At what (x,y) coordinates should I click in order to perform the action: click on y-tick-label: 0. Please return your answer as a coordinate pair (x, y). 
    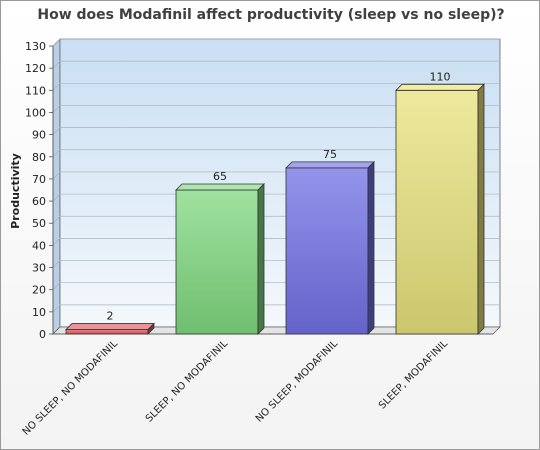
    Looking at the image, I should click on (42, 334).